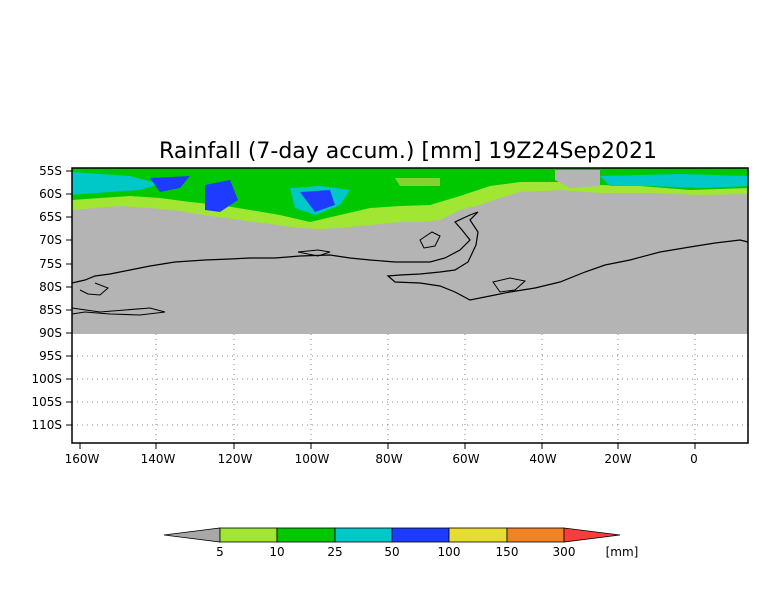  I want to click on x-tick-label: 120W, so click(235, 459).